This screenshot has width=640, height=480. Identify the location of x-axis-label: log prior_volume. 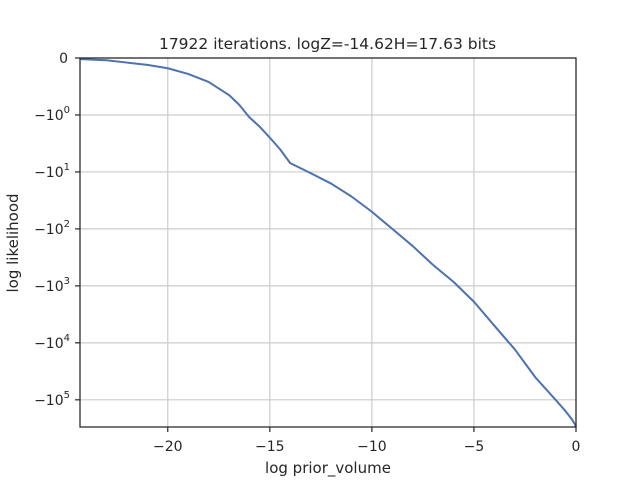
(328, 468).